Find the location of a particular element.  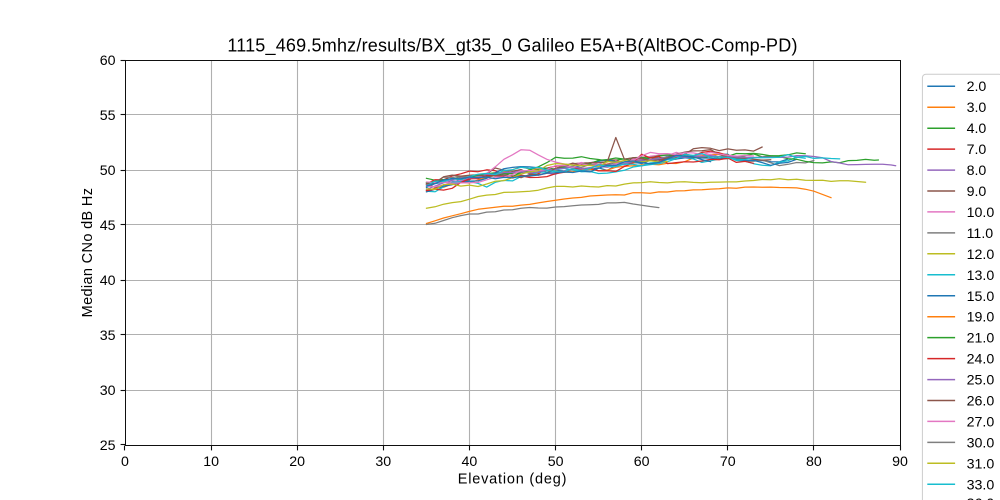

svg-text: 80 is located at coordinates (814, 462).